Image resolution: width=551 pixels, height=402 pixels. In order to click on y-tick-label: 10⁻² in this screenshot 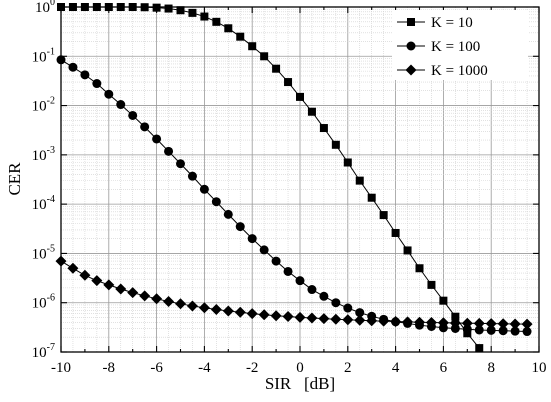, I will do `click(43, 105)`.